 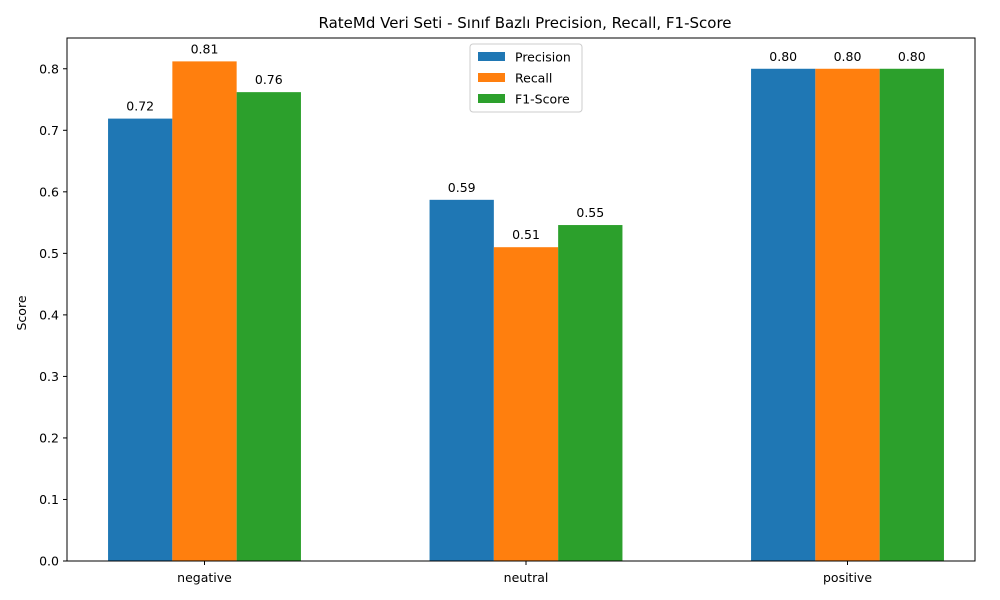 I want to click on y-tick-label: 0.3, so click(x=49, y=376).